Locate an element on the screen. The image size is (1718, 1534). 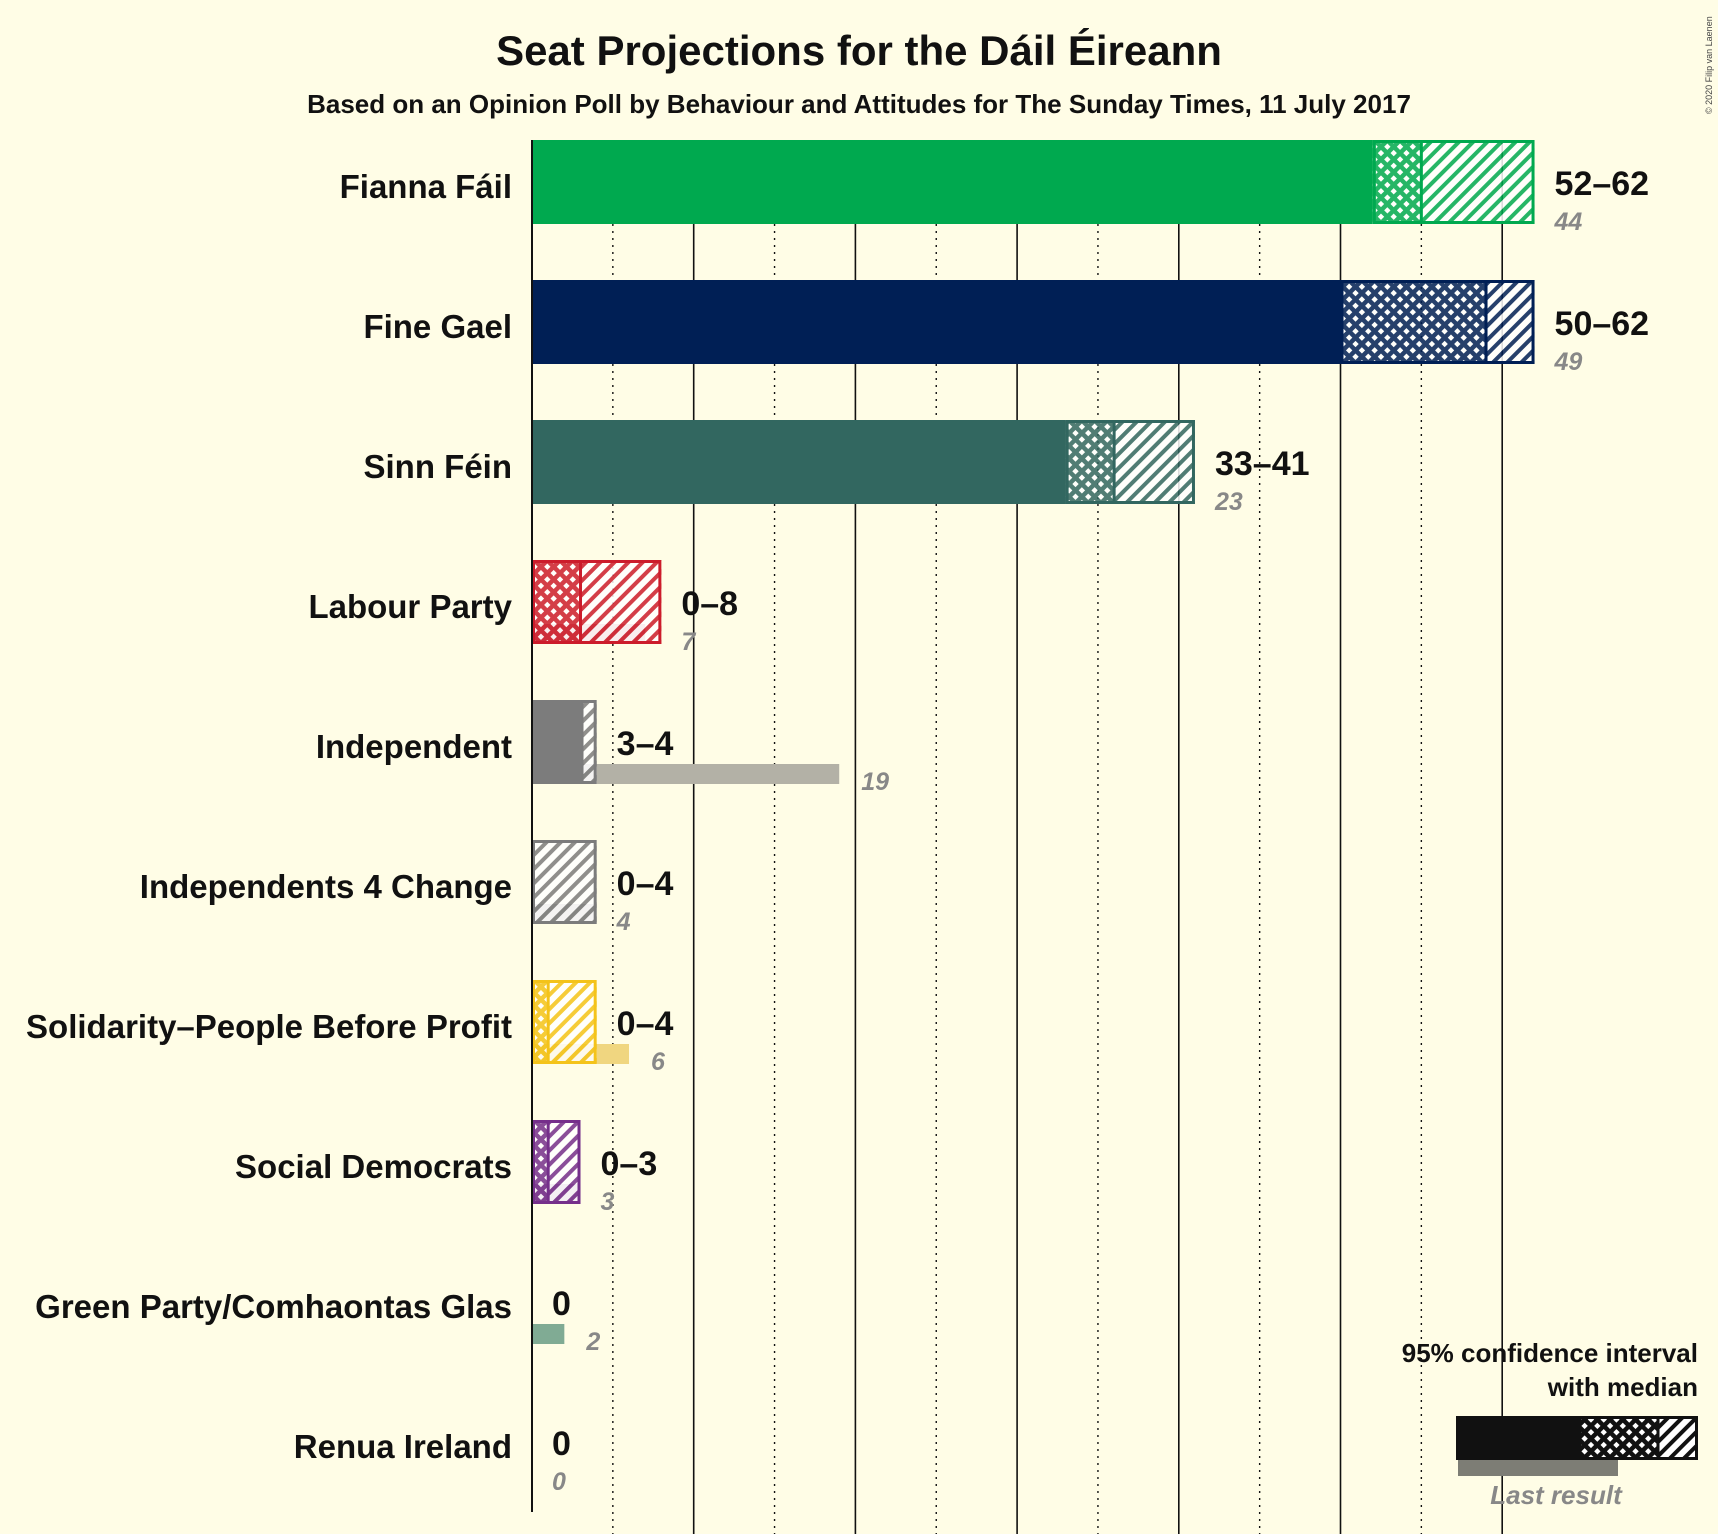
party-label: Green Party/Comhaontas Glas is located at coordinates (273, 1306).